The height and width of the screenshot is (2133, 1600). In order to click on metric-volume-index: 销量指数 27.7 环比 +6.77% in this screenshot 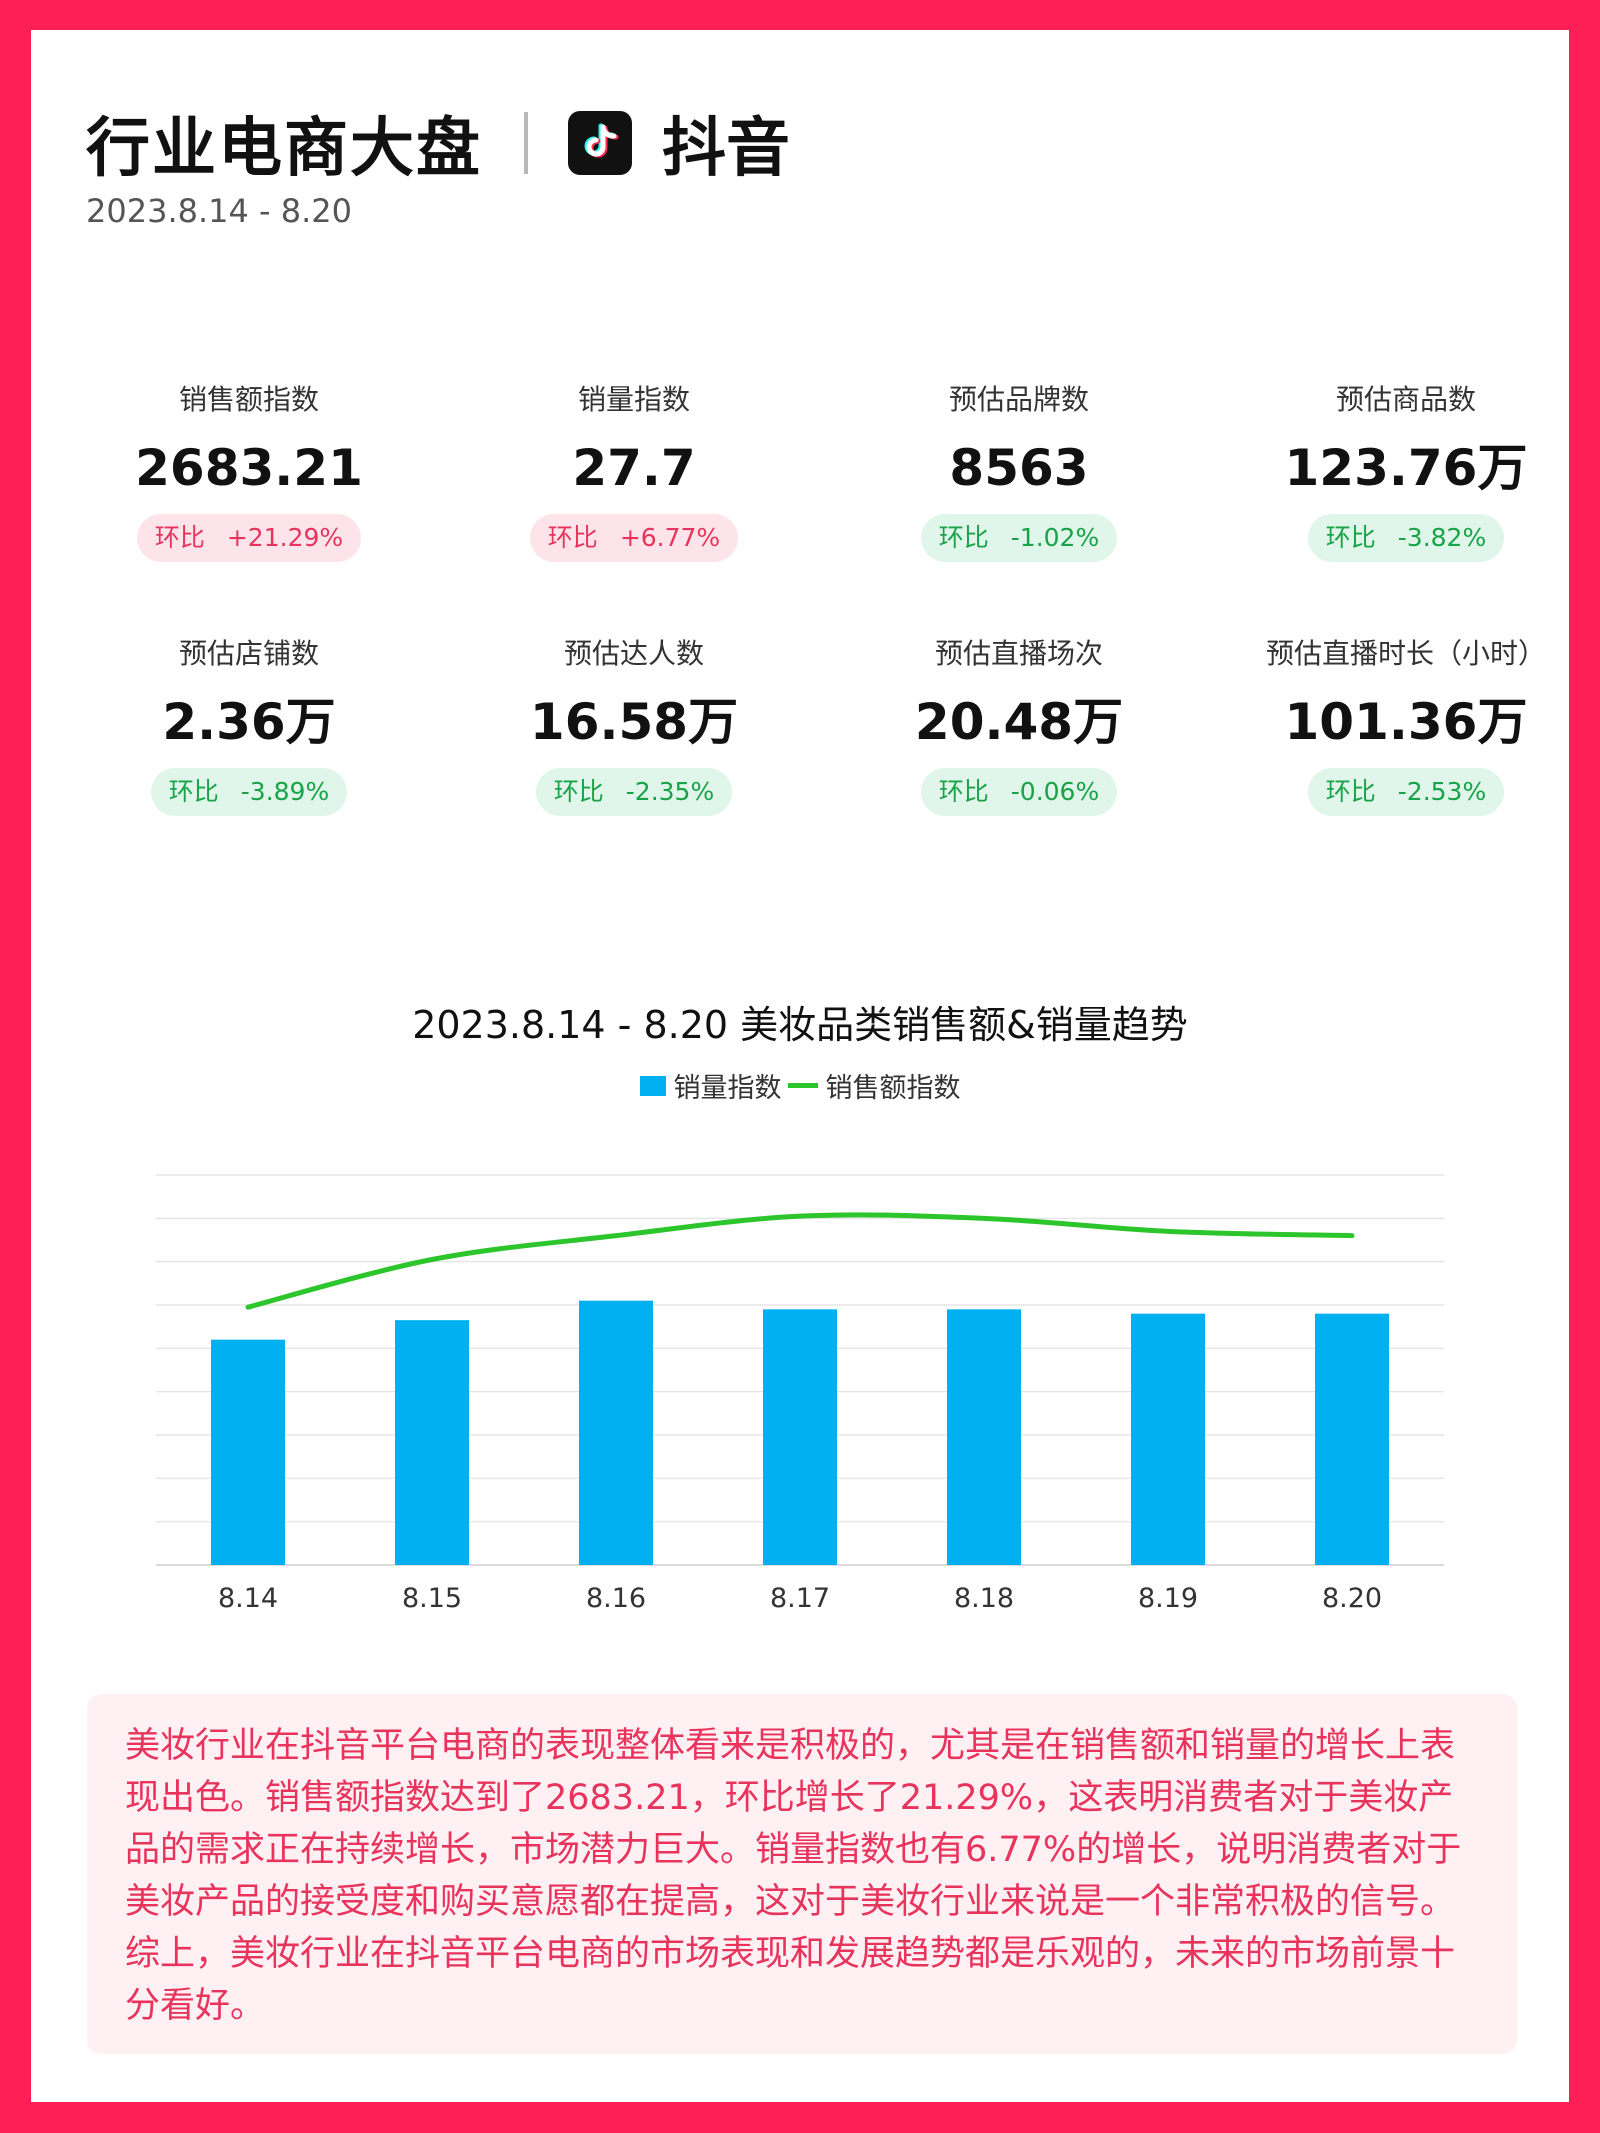, I will do `click(634, 471)`.